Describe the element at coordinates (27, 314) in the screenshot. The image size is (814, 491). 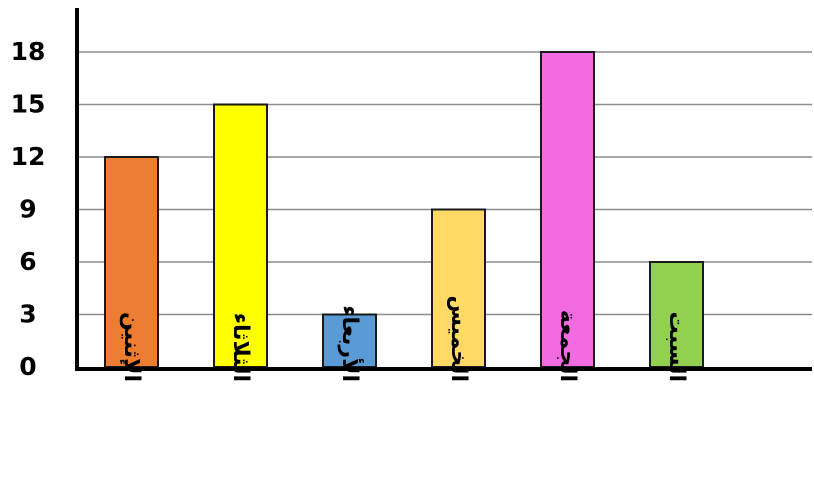
I see `y-tick-label: 3` at that location.